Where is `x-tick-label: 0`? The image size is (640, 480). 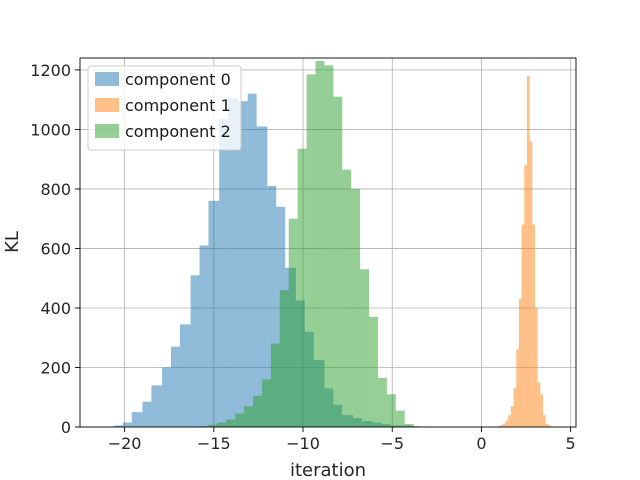
x-tick-label: 0 is located at coordinates (481, 443).